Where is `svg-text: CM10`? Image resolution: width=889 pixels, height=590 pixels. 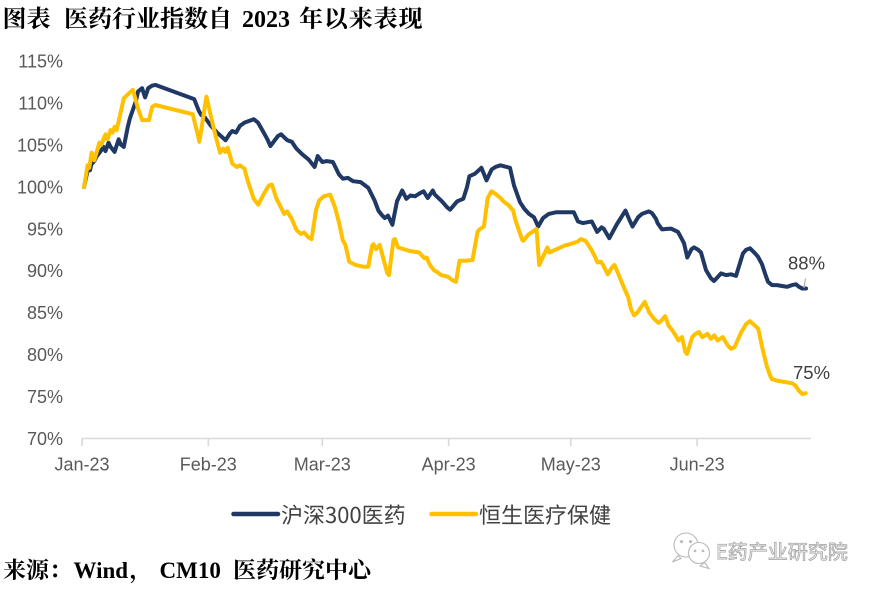
svg-text: CM10 is located at coordinates (190, 570).